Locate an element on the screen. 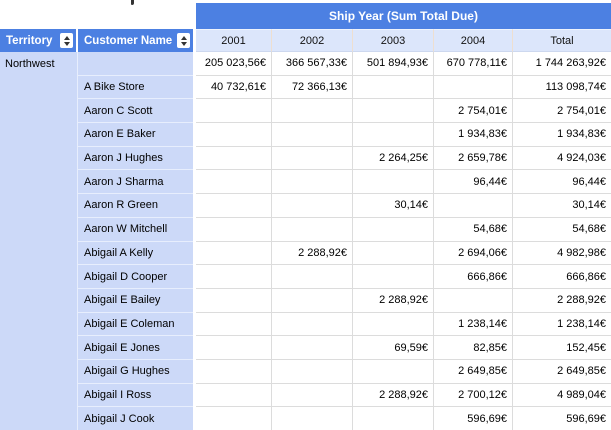 The height and width of the screenshot is (430, 611). table-row: Aaron W Mitchell 54,68€ 54,68€ is located at coordinates (305, 229).